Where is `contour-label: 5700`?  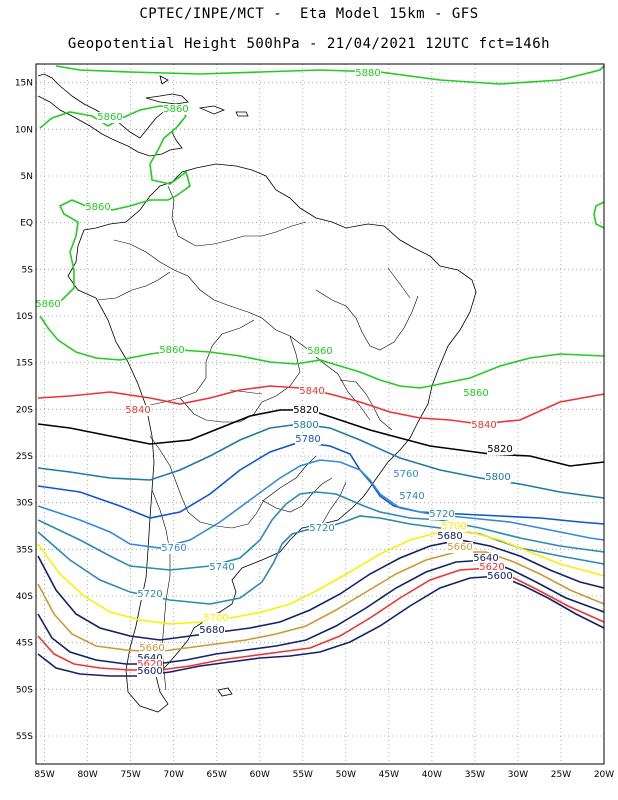 contour-label: 5700 is located at coordinates (453, 526).